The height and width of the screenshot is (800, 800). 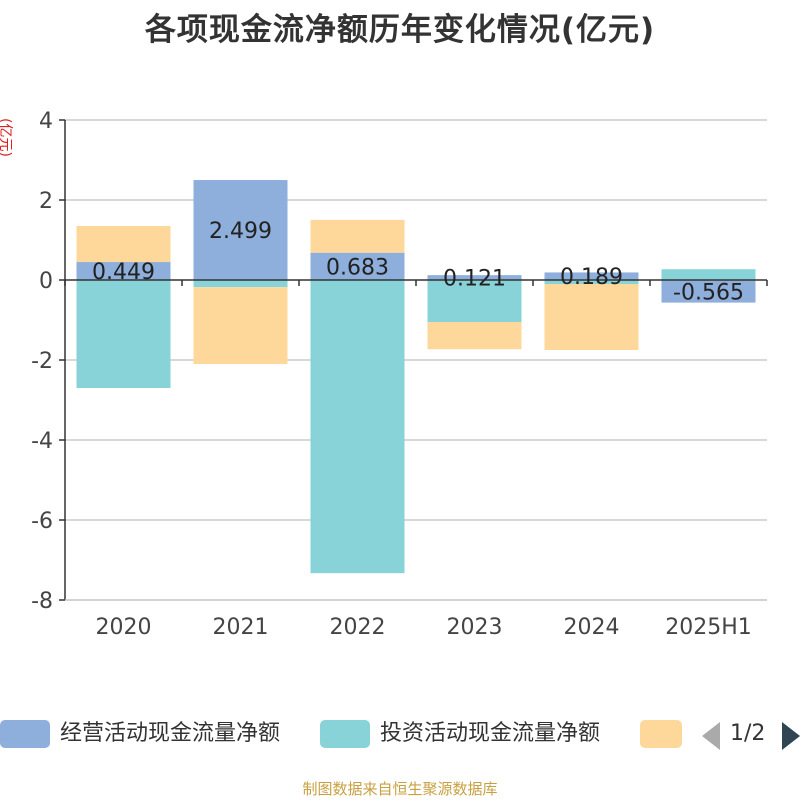 I want to click on x-tick-label: 2020, so click(x=124, y=627).